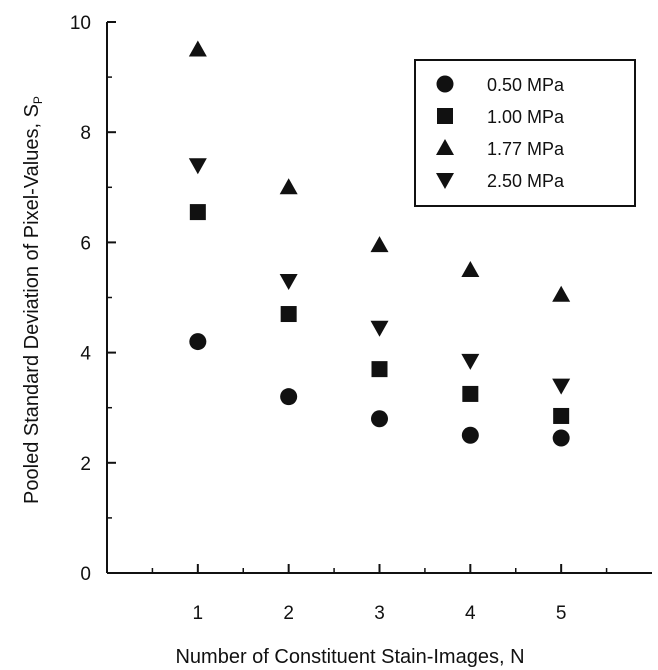 Image resolution: width=658 pixels, height=670 pixels. I want to click on legend: 0.50 MPa 1.00 MPa 1.77 MPa 2.50 MPa, so click(525, 133).